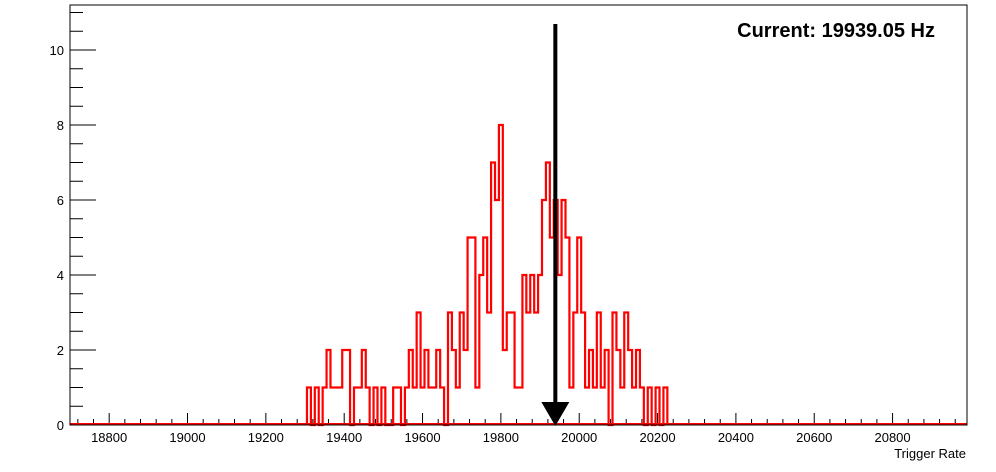 Image resolution: width=996 pixels, height=472 pixels. I want to click on y-tick-label: 6, so click(60, 200).